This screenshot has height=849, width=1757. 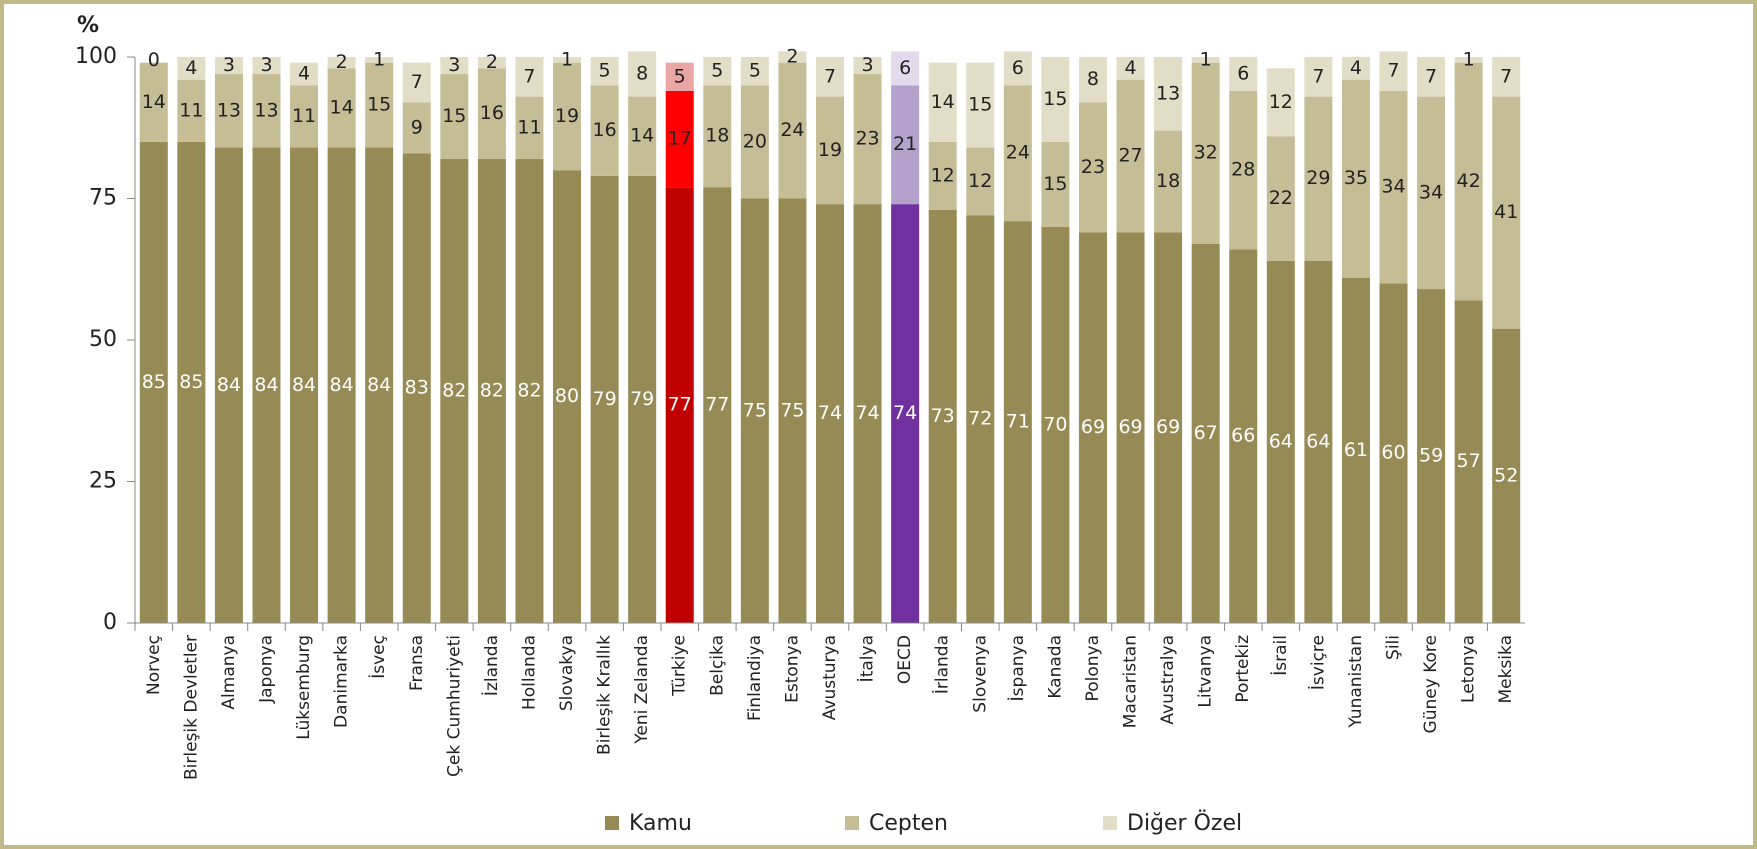 I want to click on data-label: 21, so click(x=905, y=144).